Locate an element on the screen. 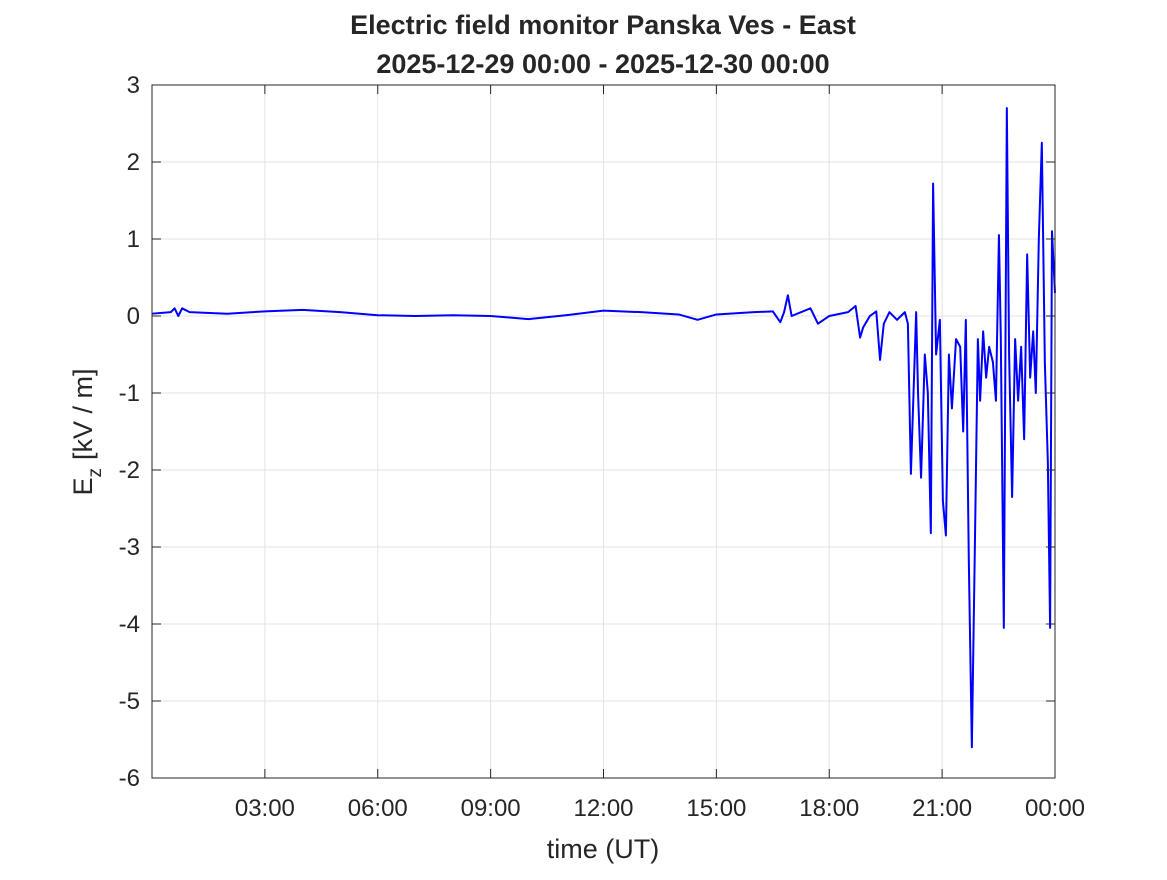 The image size is (1167, 880). x-tick-label: 00:00 is located at coordinates (1055, 808).